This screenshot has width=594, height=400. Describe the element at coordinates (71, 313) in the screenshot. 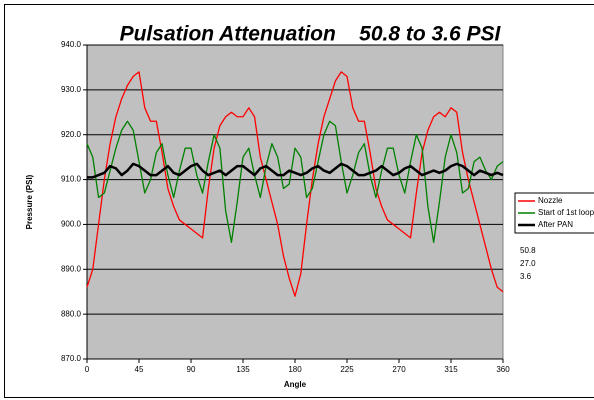

I see `y-tick-label: 880.0` at that location.